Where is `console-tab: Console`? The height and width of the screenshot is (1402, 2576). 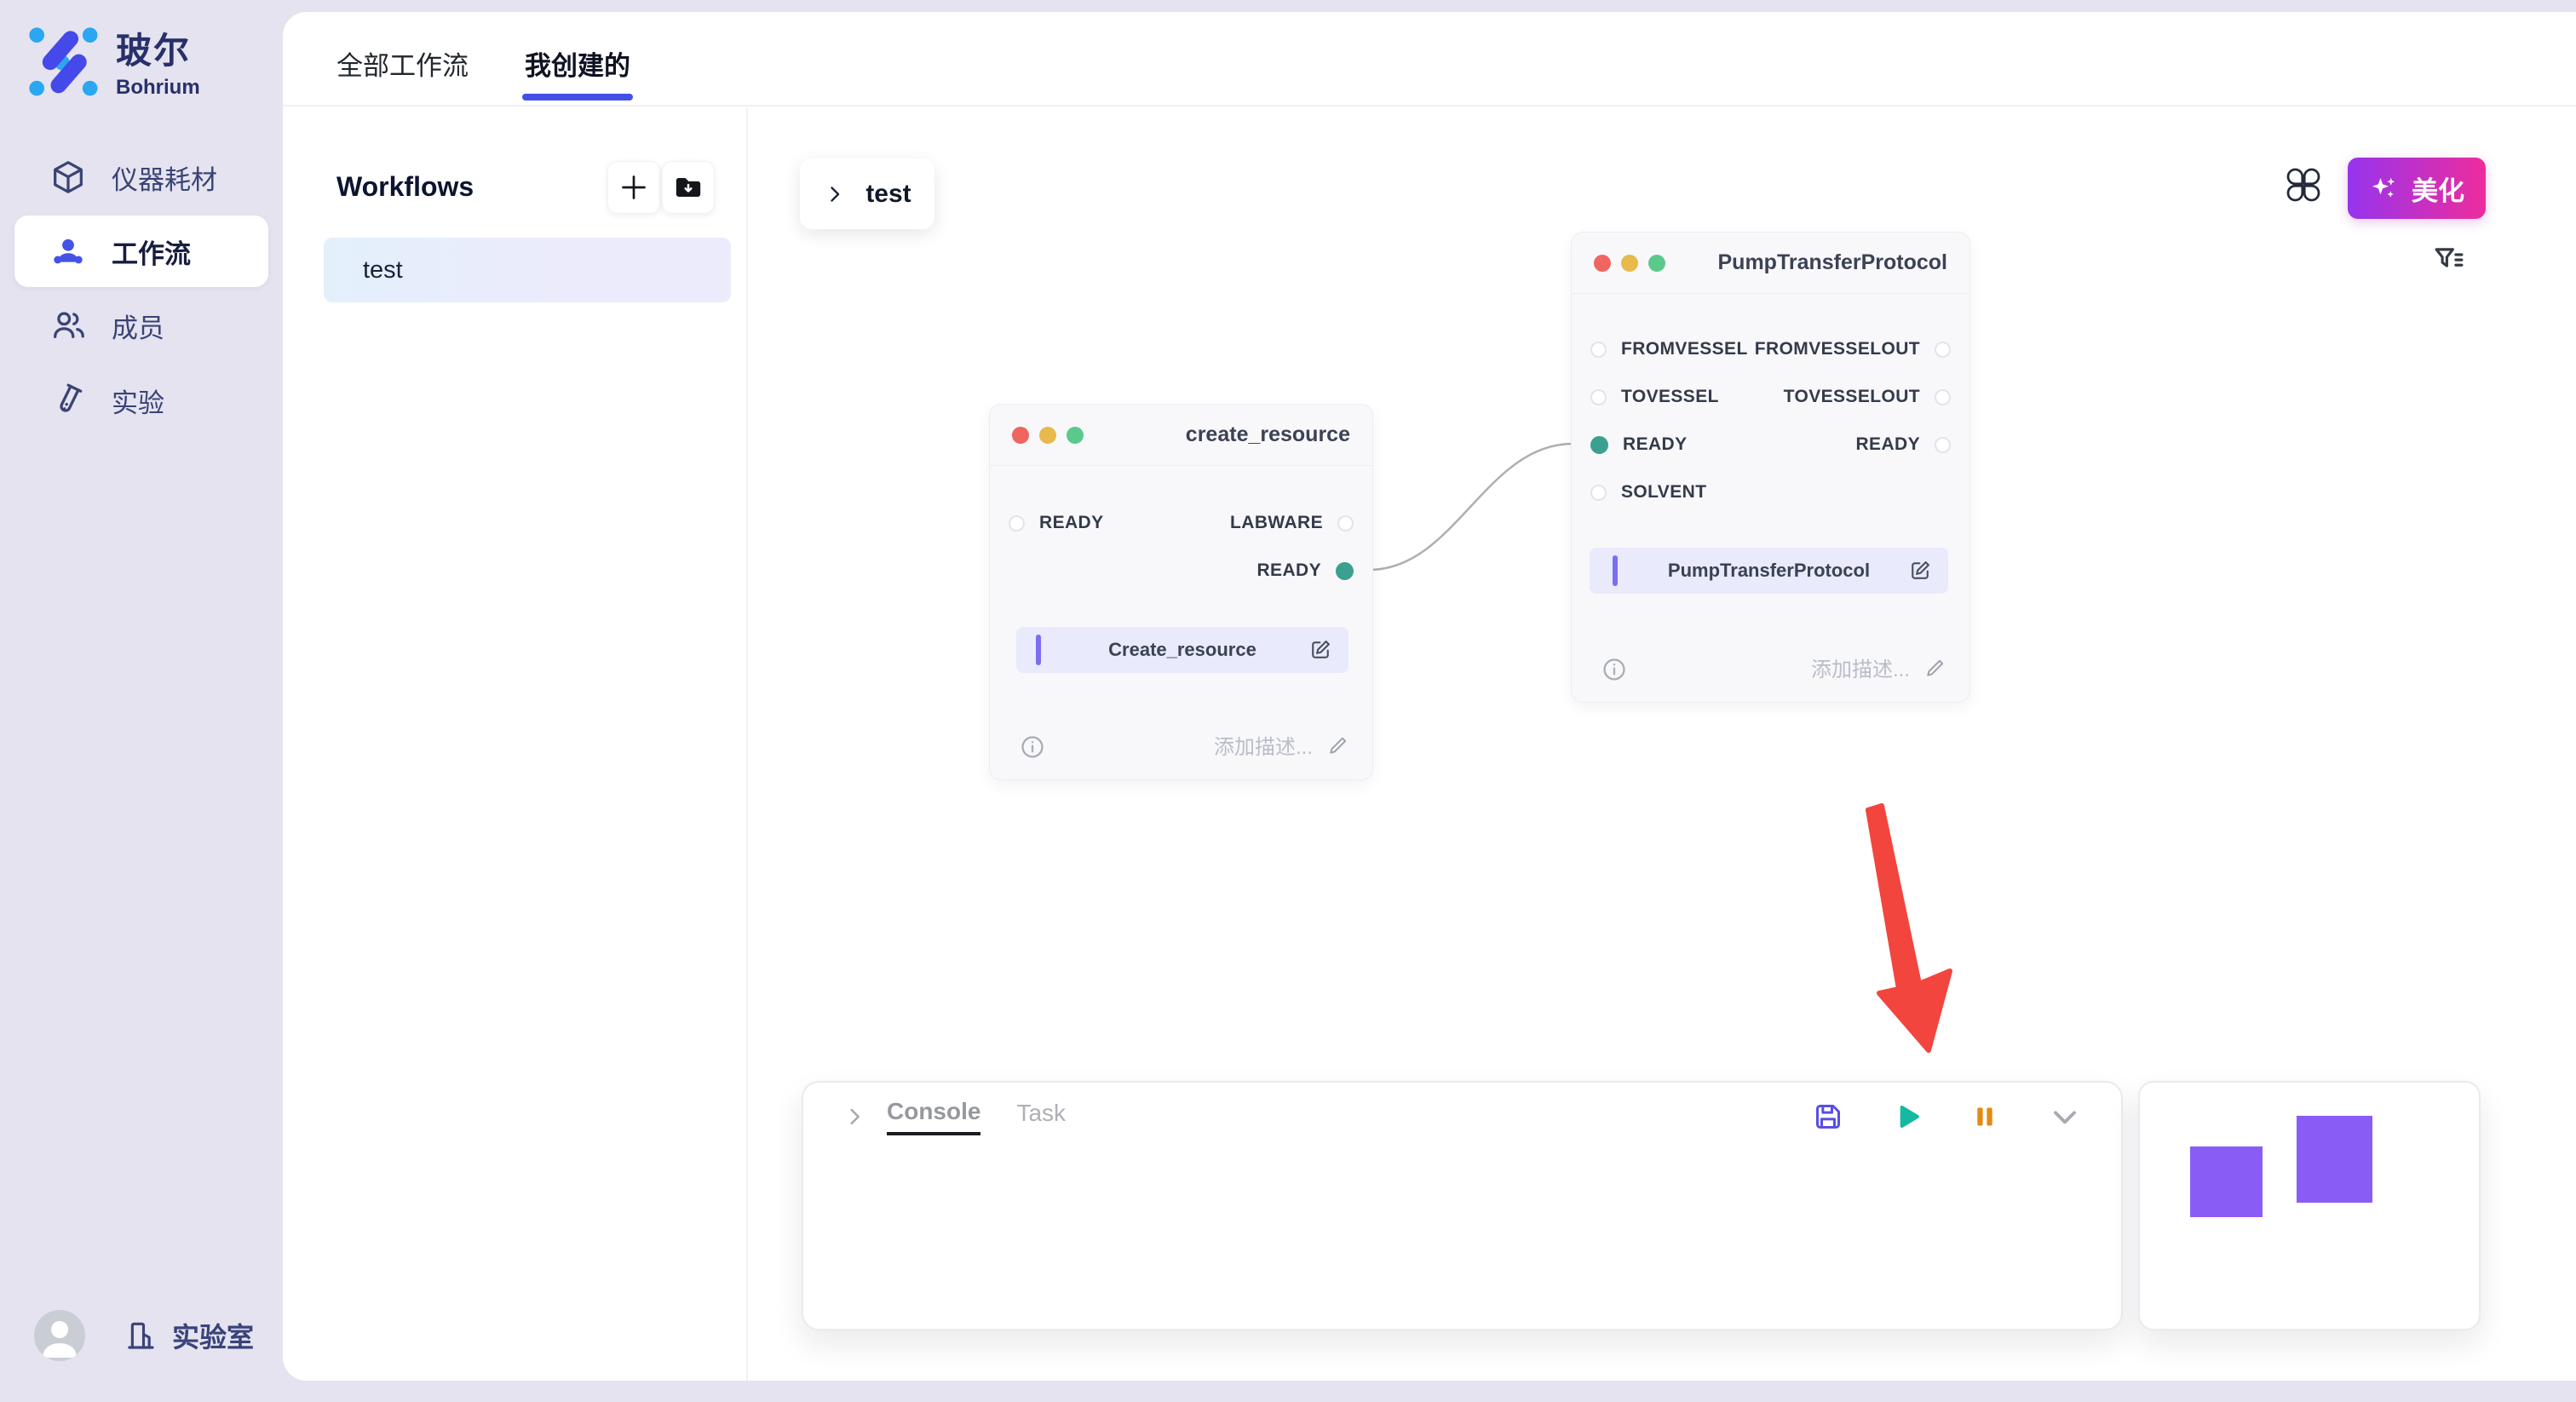 console-tab: Console is located at coordinates (934, 1116).